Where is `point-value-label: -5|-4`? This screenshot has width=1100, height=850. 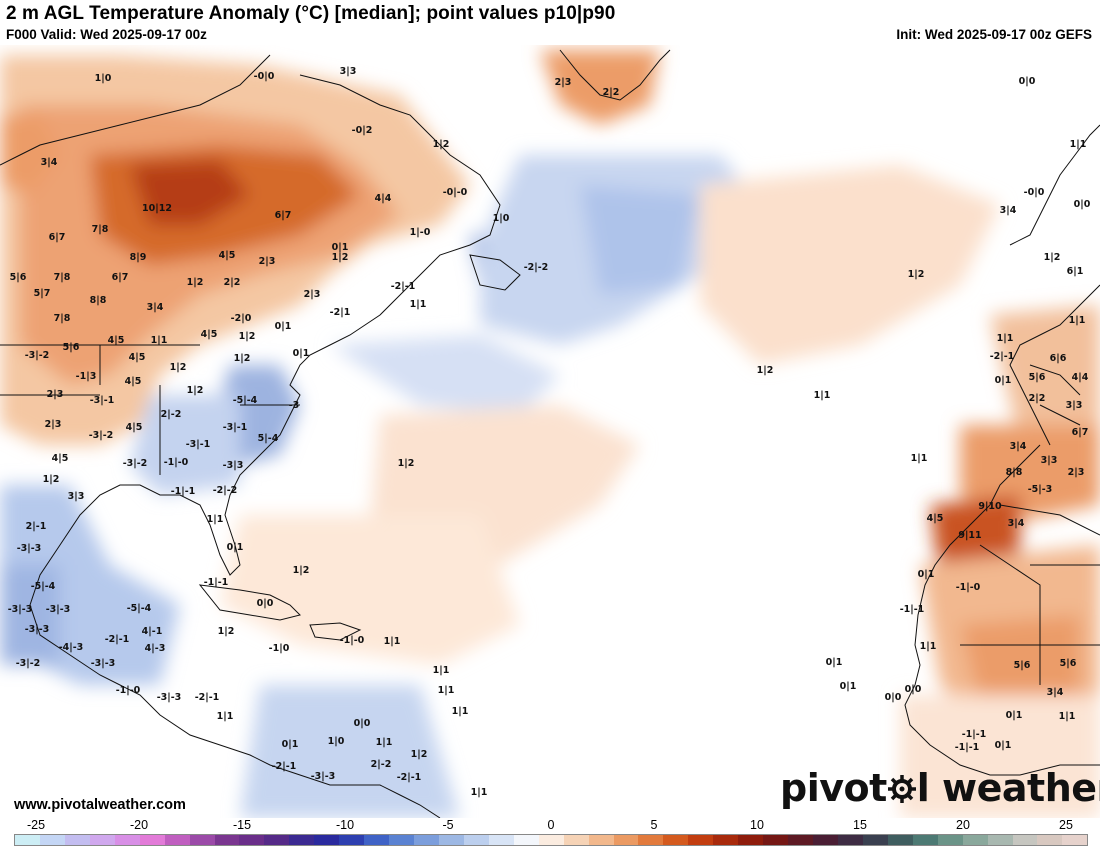 point-value-label: -5|-4 is located at coordinates (139, 608).